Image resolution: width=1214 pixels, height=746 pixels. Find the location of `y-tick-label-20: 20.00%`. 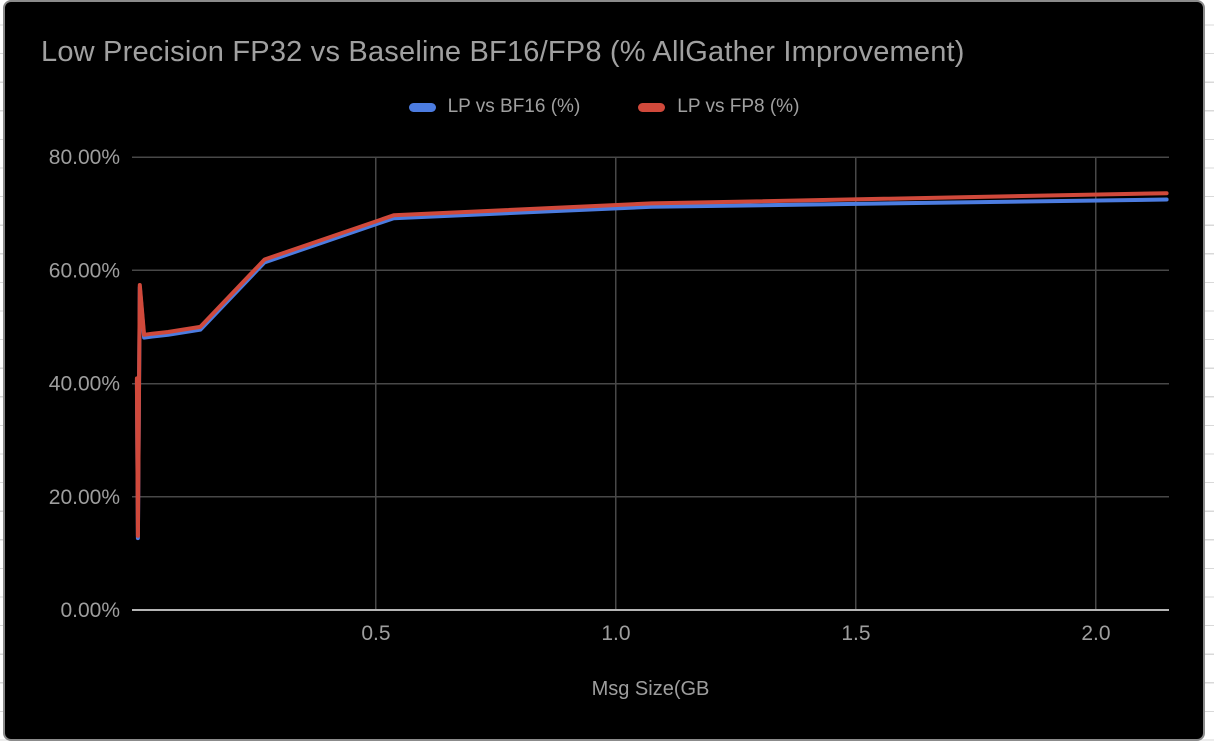

y-tick-label-20: 20.00% is located at coordinates (84, 497).